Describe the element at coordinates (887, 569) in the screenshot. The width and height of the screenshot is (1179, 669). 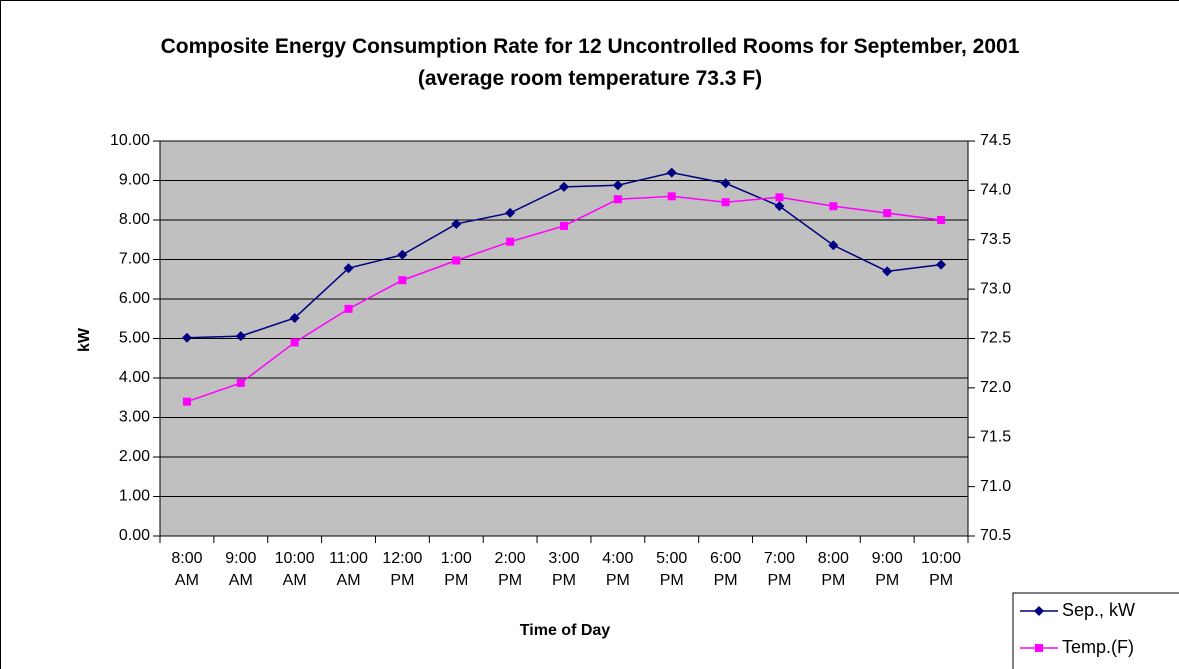
I see `x-tick-label: 9:00 PM` at that location.